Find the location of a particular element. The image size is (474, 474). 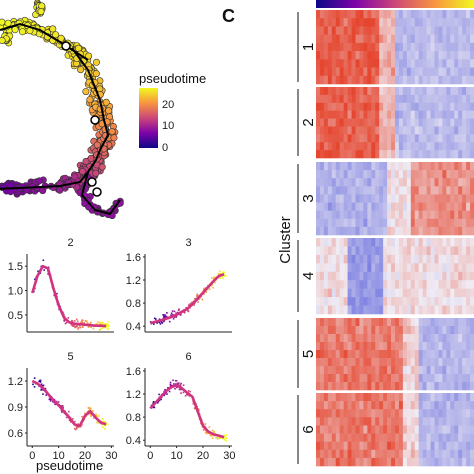

x-axis-label: pseudotime is located at coordinates (69, 465).